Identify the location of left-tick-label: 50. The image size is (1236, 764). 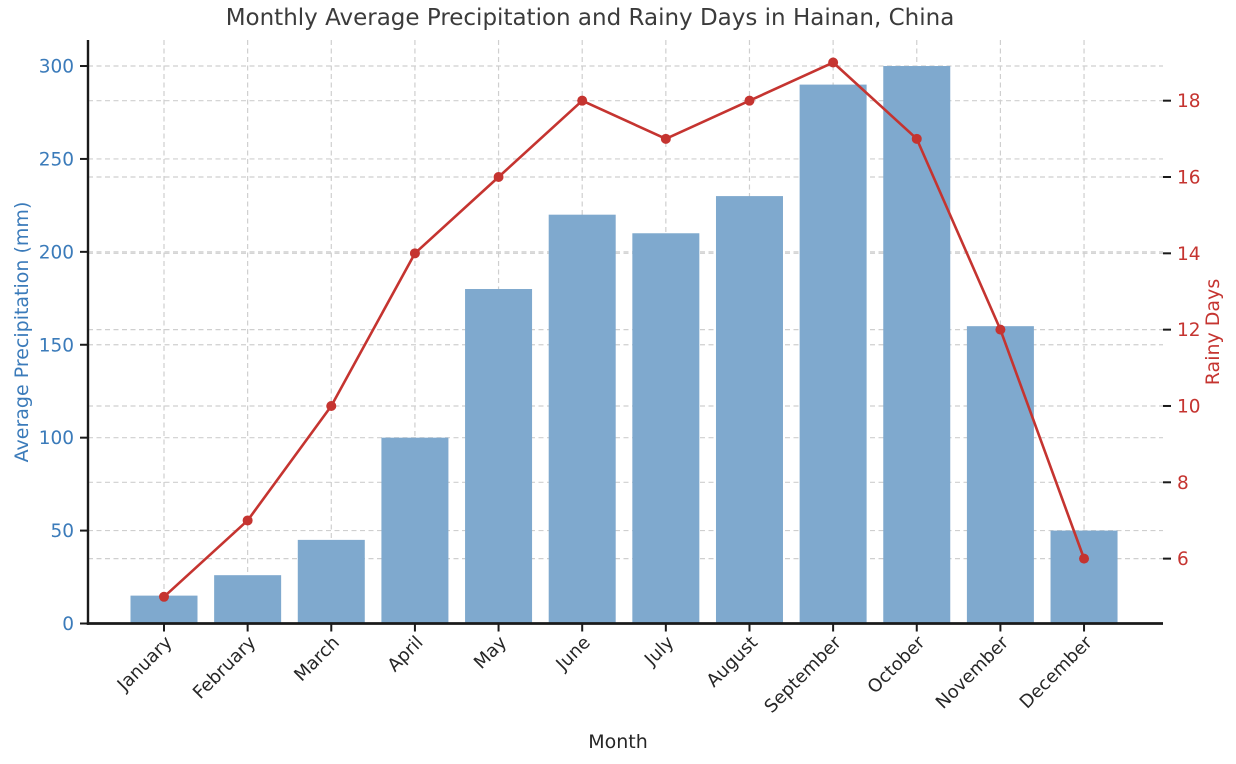
(62, 531).